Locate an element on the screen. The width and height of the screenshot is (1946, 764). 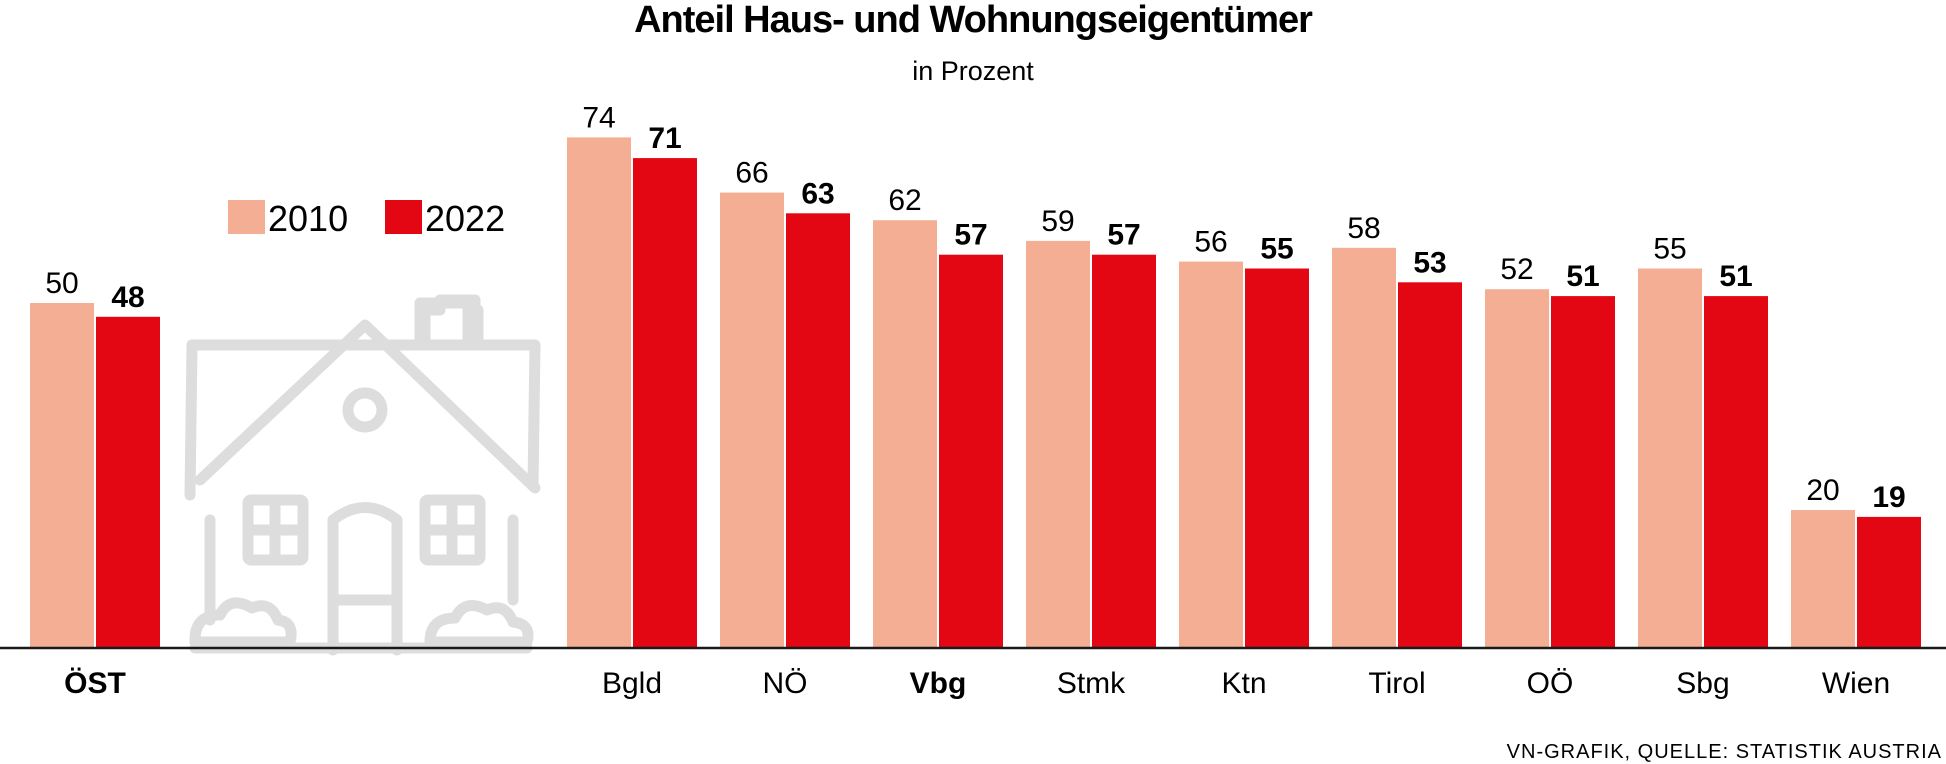
value-label-vbg-2010: 62 is located at coordinates (904, 200).